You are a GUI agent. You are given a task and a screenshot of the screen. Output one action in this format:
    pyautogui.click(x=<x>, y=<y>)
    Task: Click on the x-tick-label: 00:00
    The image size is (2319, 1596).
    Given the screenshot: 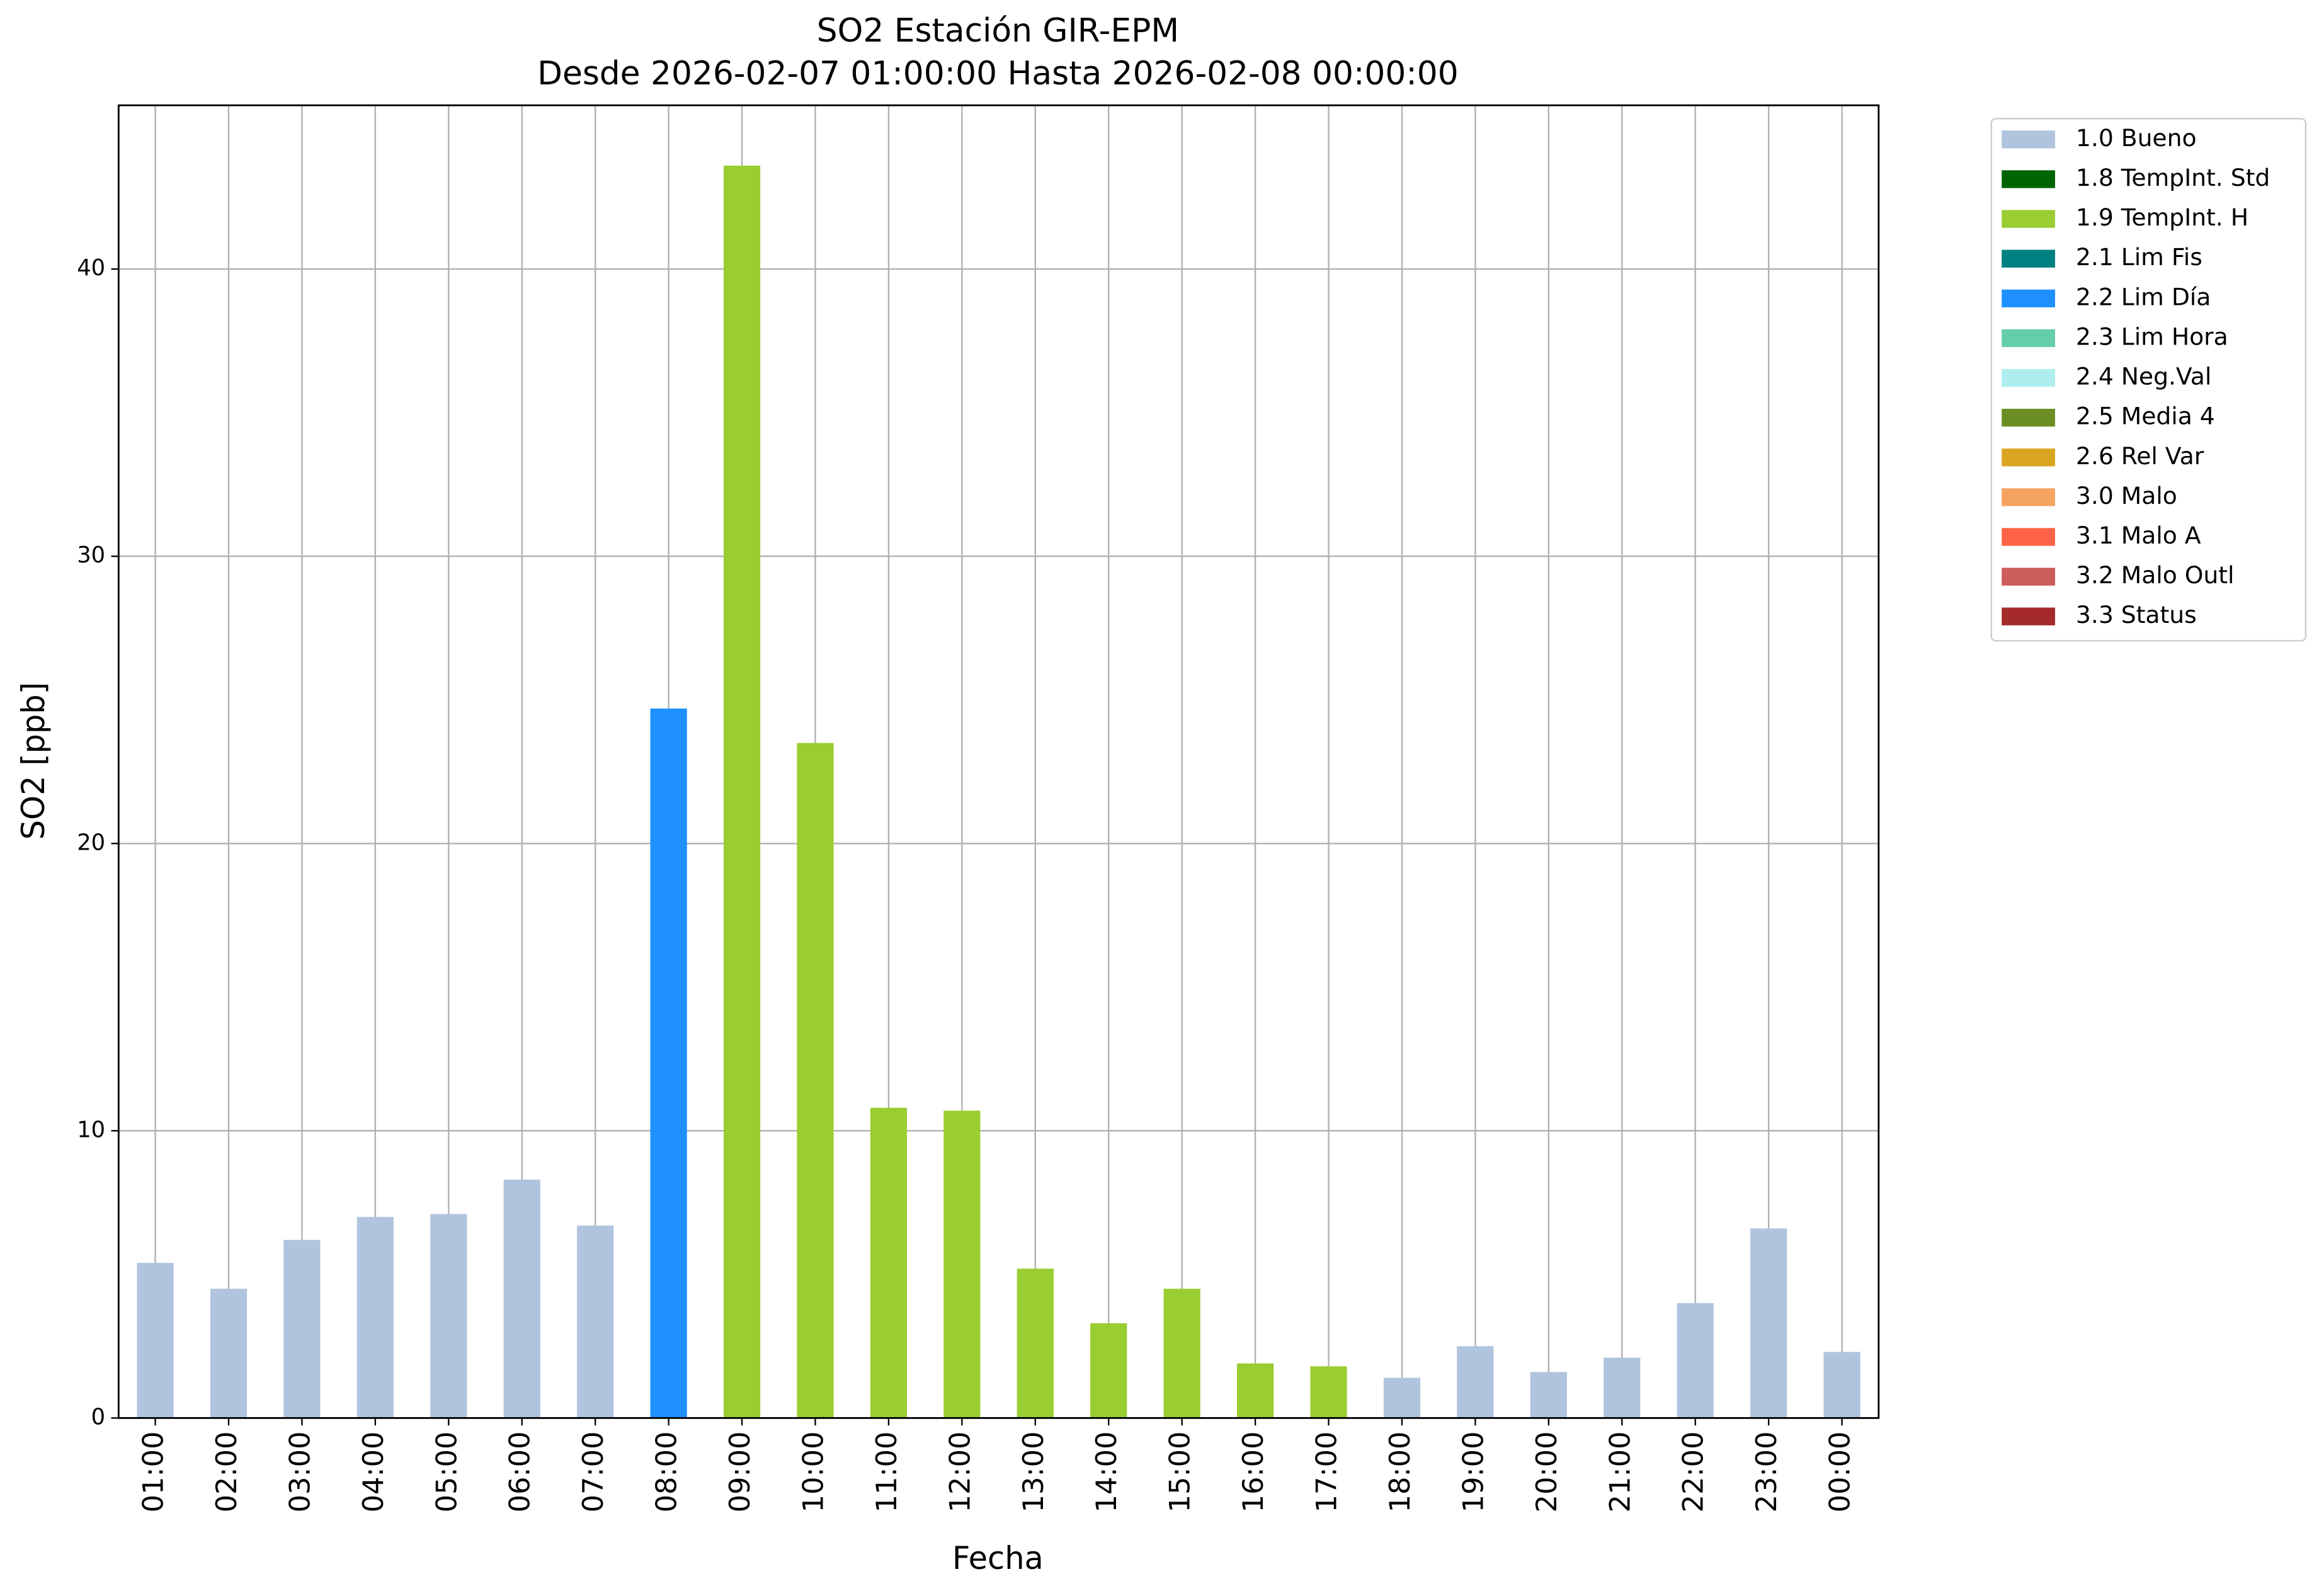 What is the action you would take?
    pyautogui.click(x=1840, y=1472)
    